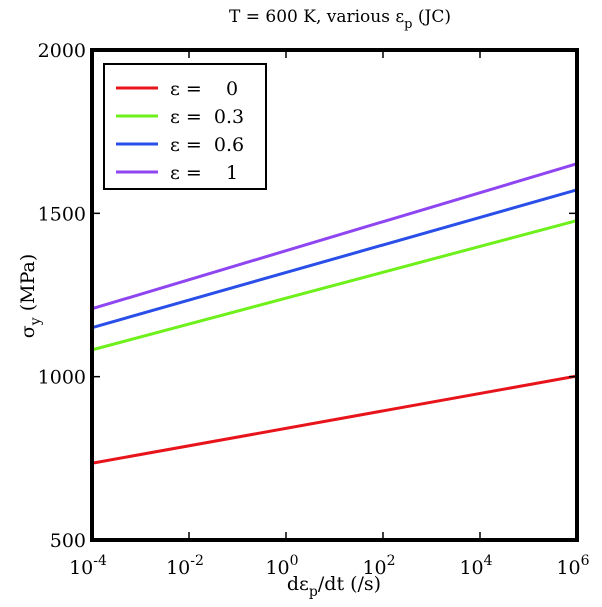 This screenshot has height=607, width=602. Describe the element at coordinates (62, 378) in the screenshot. I see `y-tick-label: 1000` at that location.